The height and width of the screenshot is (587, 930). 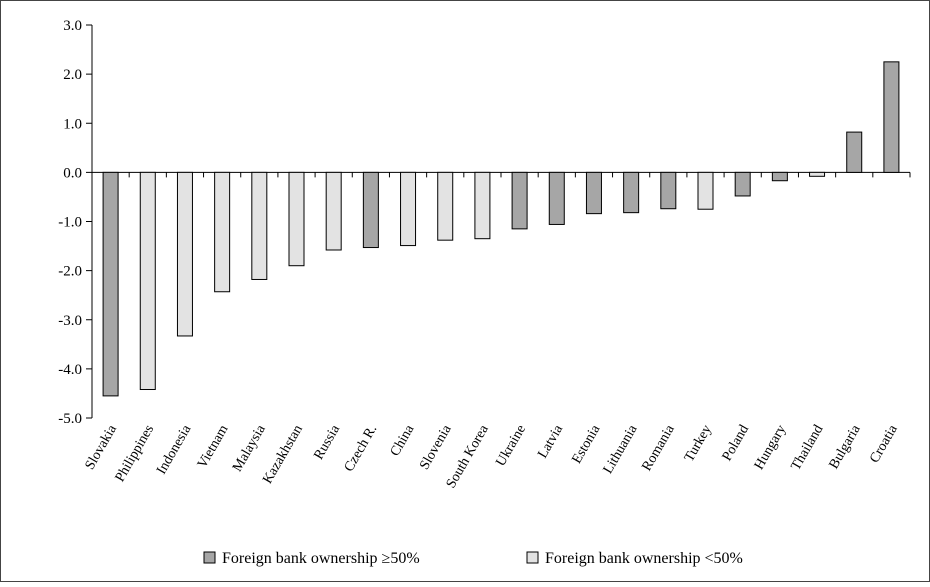 What do you see at coordinates (174, 449) in the screenshot?
I see `category-label: Indonesia` at bounding box center [174, 449].